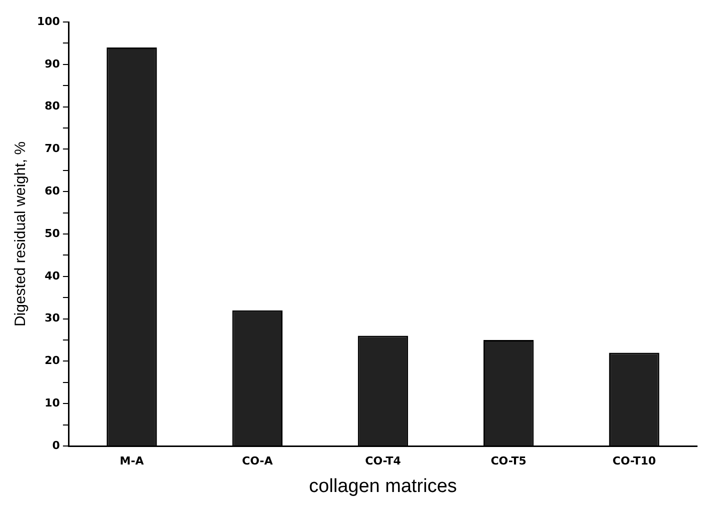 The height and width of the screenshot is (510, 719). What do you see at coordinates (634, 461) in the screenshot?
I see `x-tick-label: CO-T10` at bounding box center [634, 461].